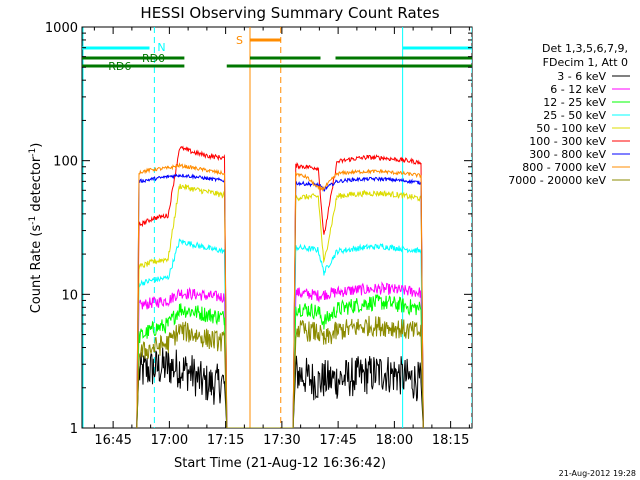 This screenshot has height=480, width=640. What do you see at coordinates (567, 154) in the screenshot?
I see `legend-entry-label: 300 - 800 keV` at bounding box center [567, 154].